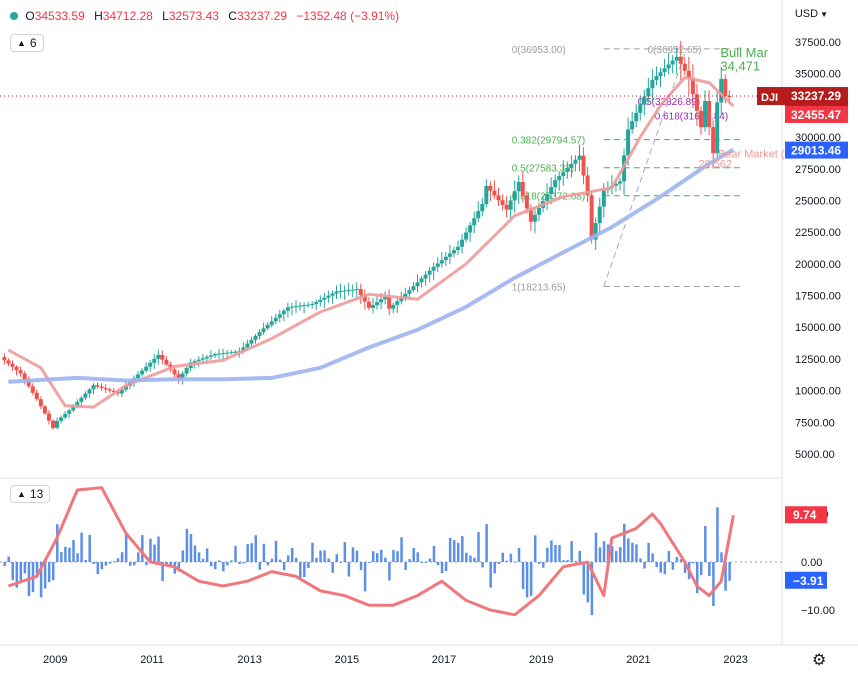  What do you see at coordinates (36, 494) in the screenshot?
I see `indicator-count-oscillator: 13` at bounding box center [36, 494].